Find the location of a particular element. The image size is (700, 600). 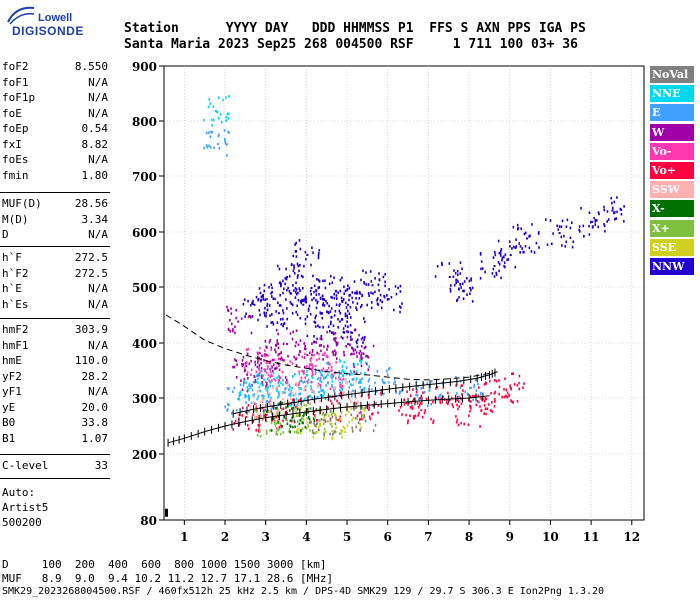

legend-item-vo: Vo+ is located at coordinates (672, 170).